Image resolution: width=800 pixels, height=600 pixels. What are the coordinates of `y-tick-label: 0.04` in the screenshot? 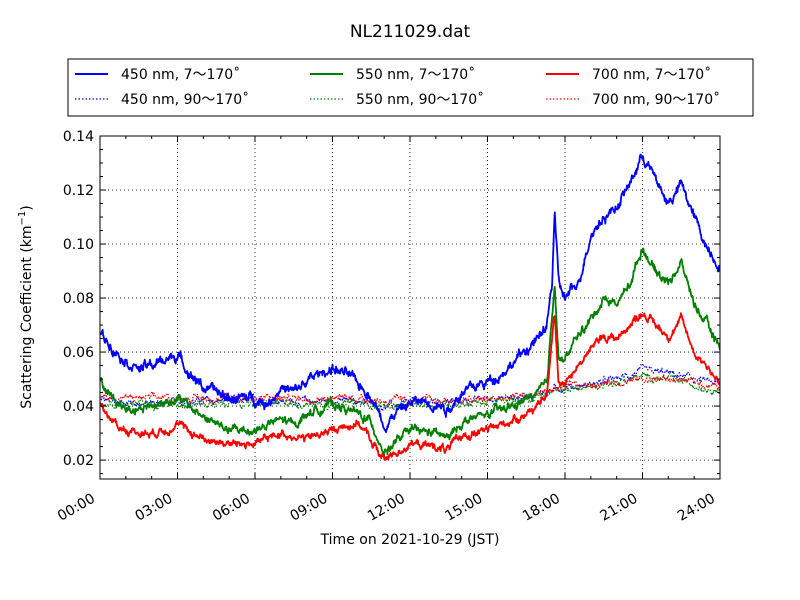 It's located at (78, 407).